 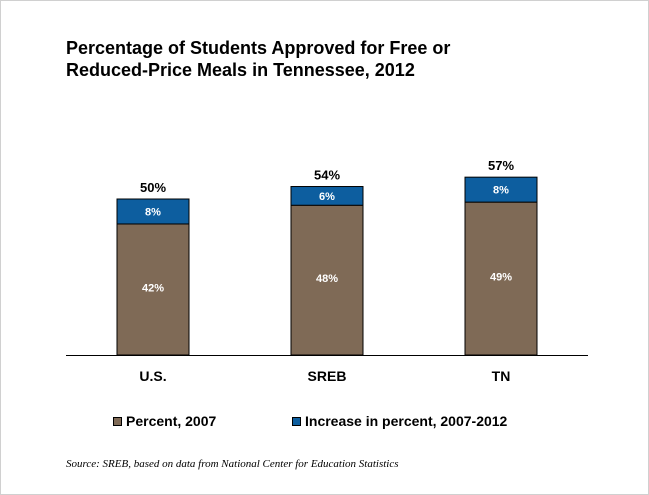 I want to click on data-label-u-s-series-2: 8%, so click(x=153, y=212).